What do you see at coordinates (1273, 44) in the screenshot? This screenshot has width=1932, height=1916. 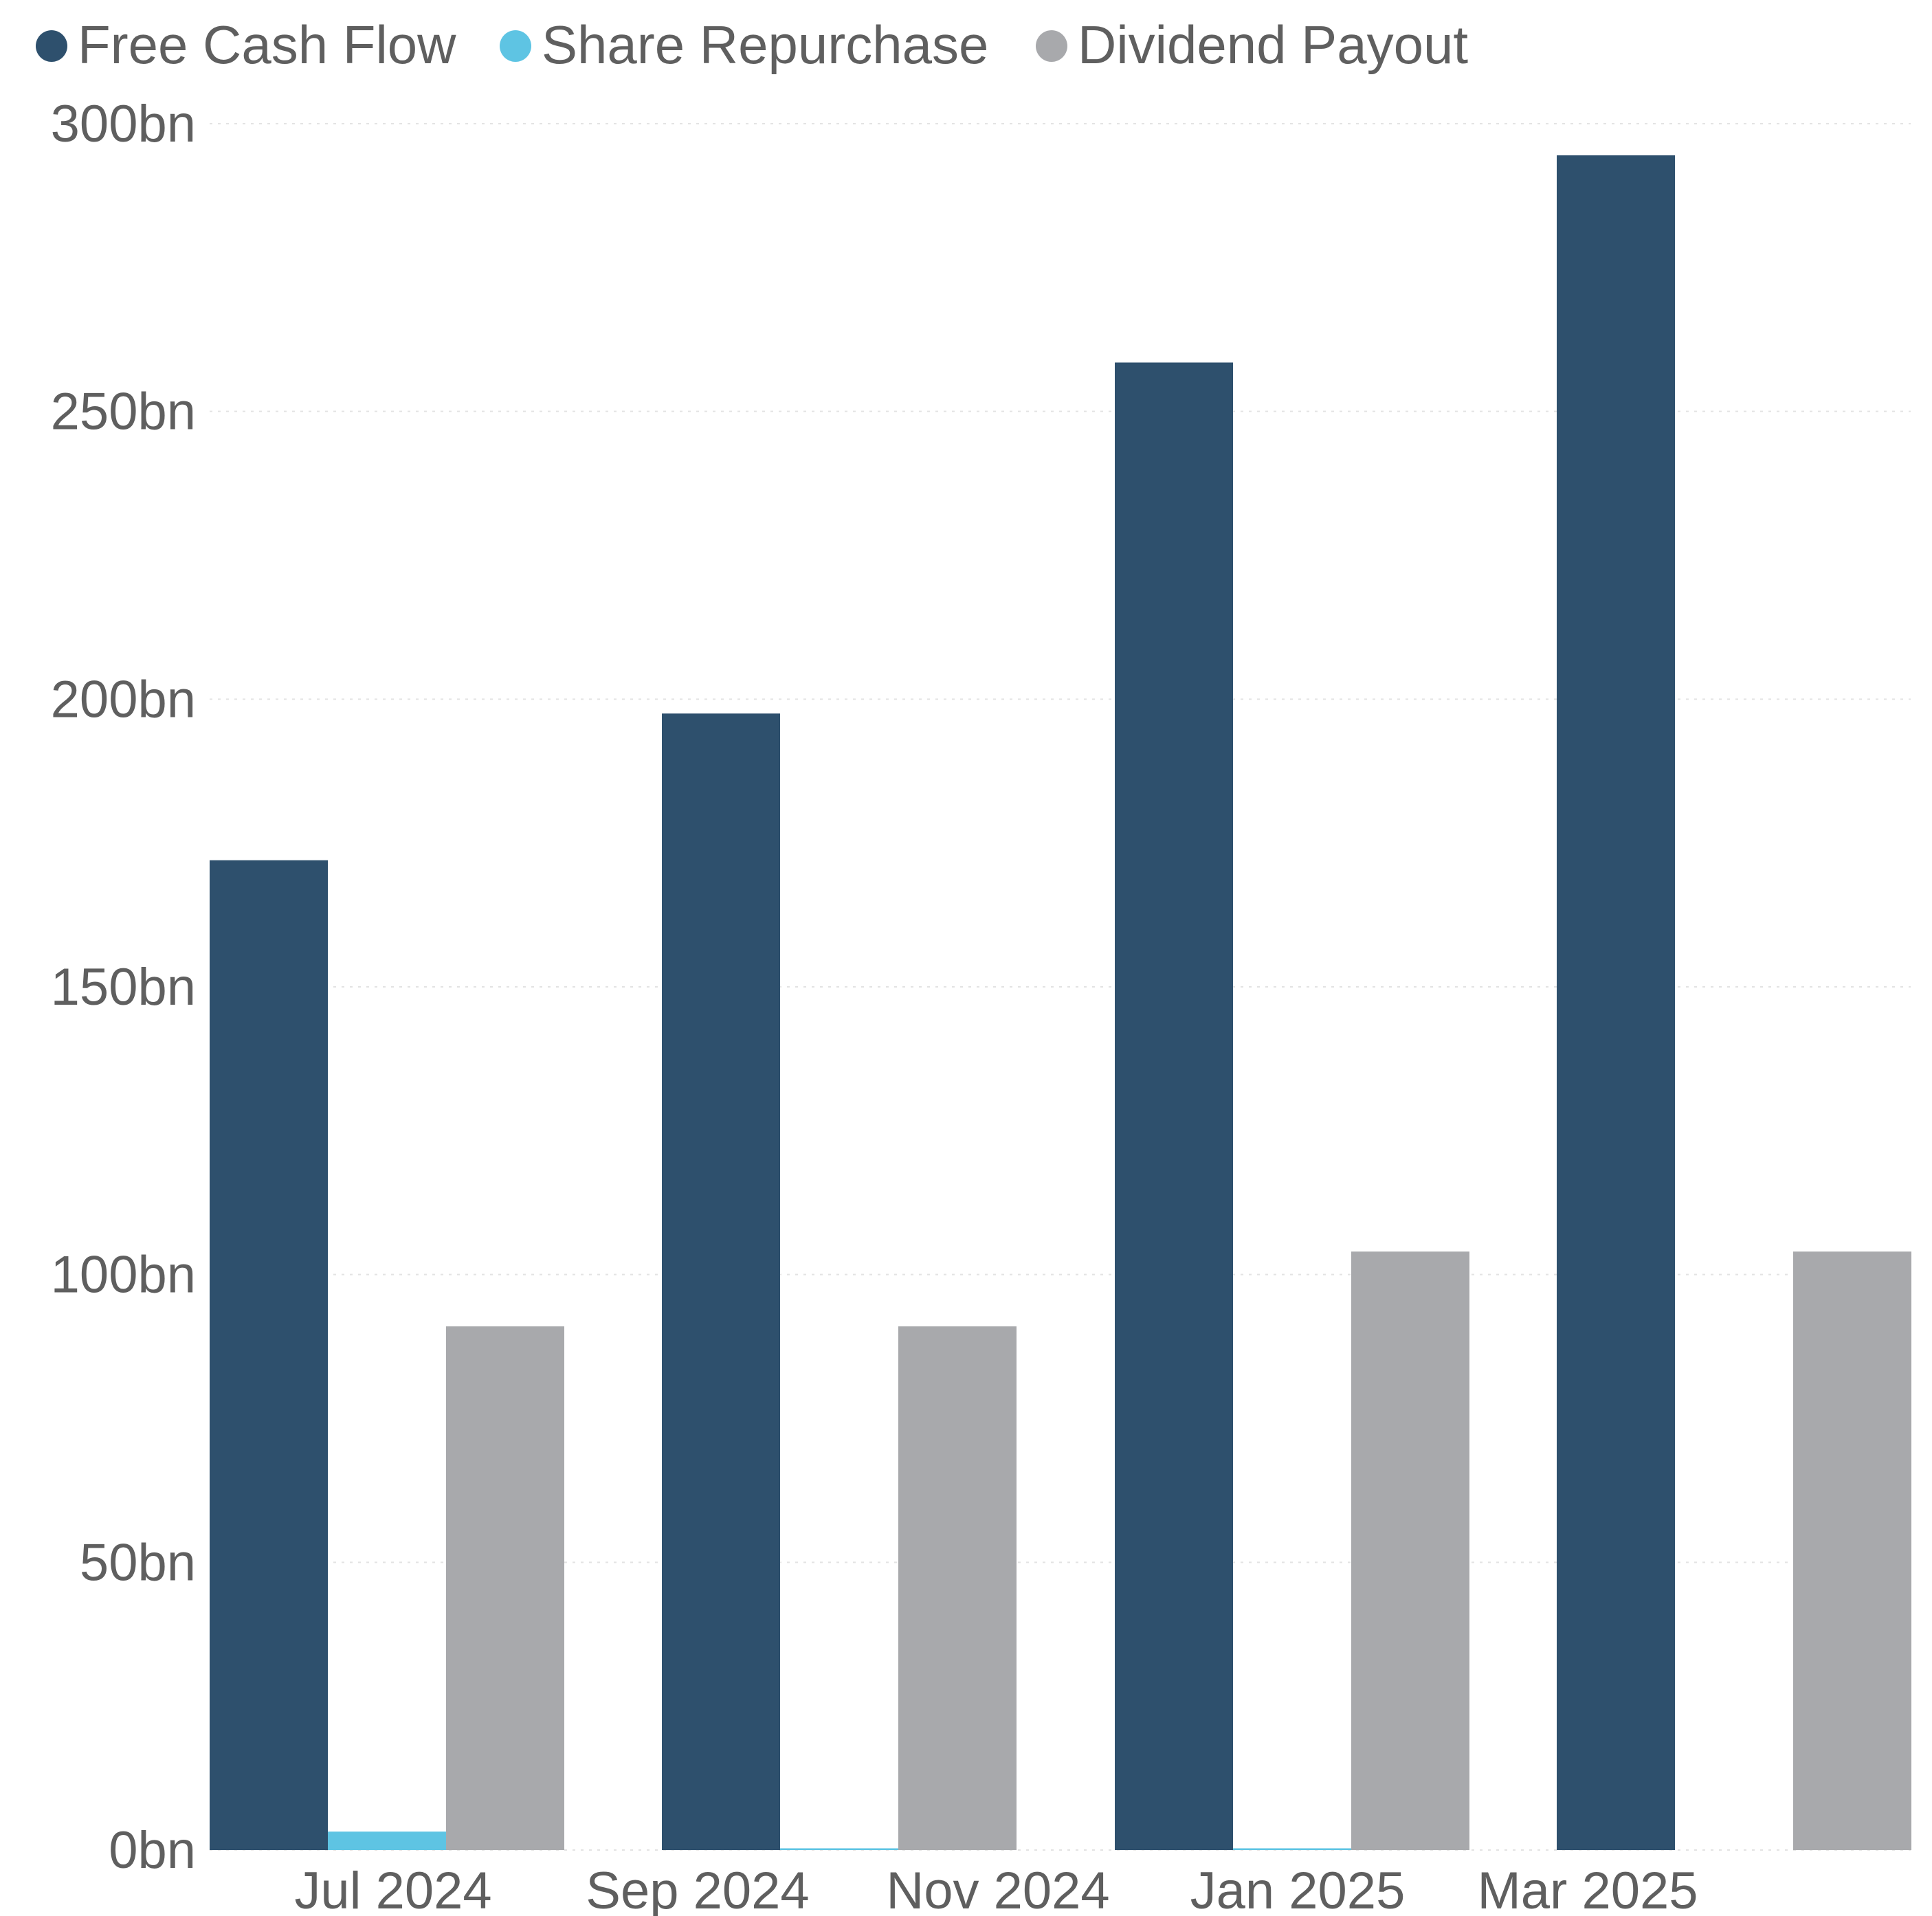 I see `legend-label-dividend-payout: Dividend Payout` at bounding box center [1273, 44].